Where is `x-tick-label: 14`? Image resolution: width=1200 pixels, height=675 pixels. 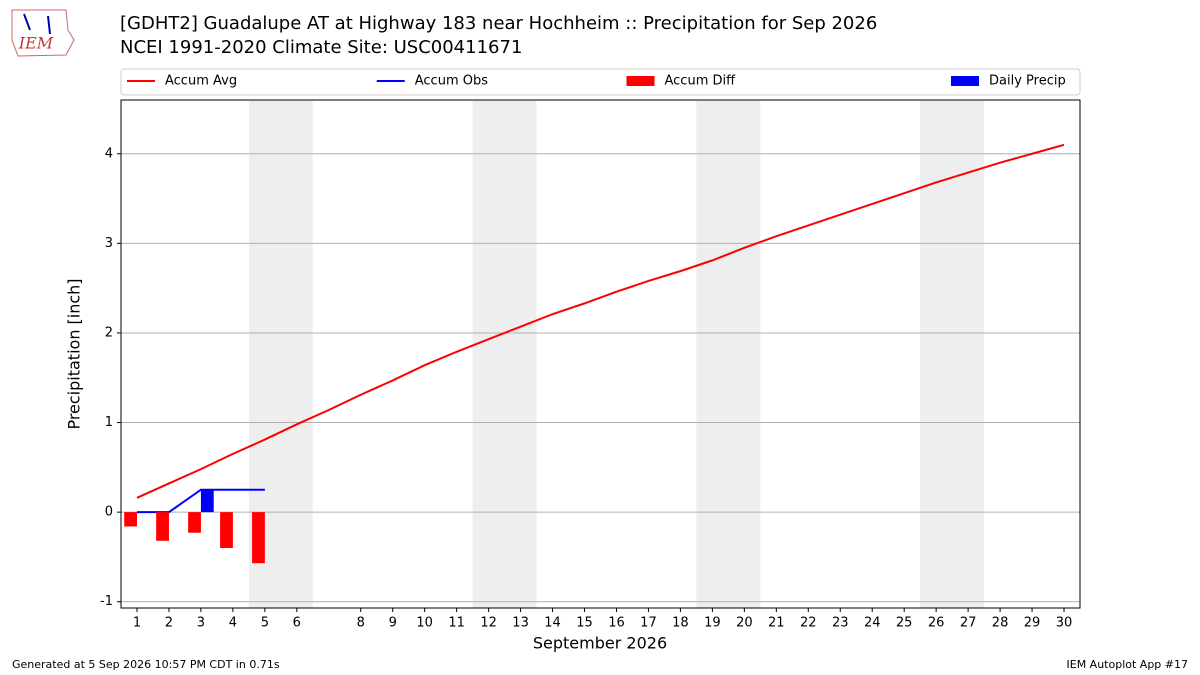
x-tick-label: 14 is located at coordinates (552, 623).